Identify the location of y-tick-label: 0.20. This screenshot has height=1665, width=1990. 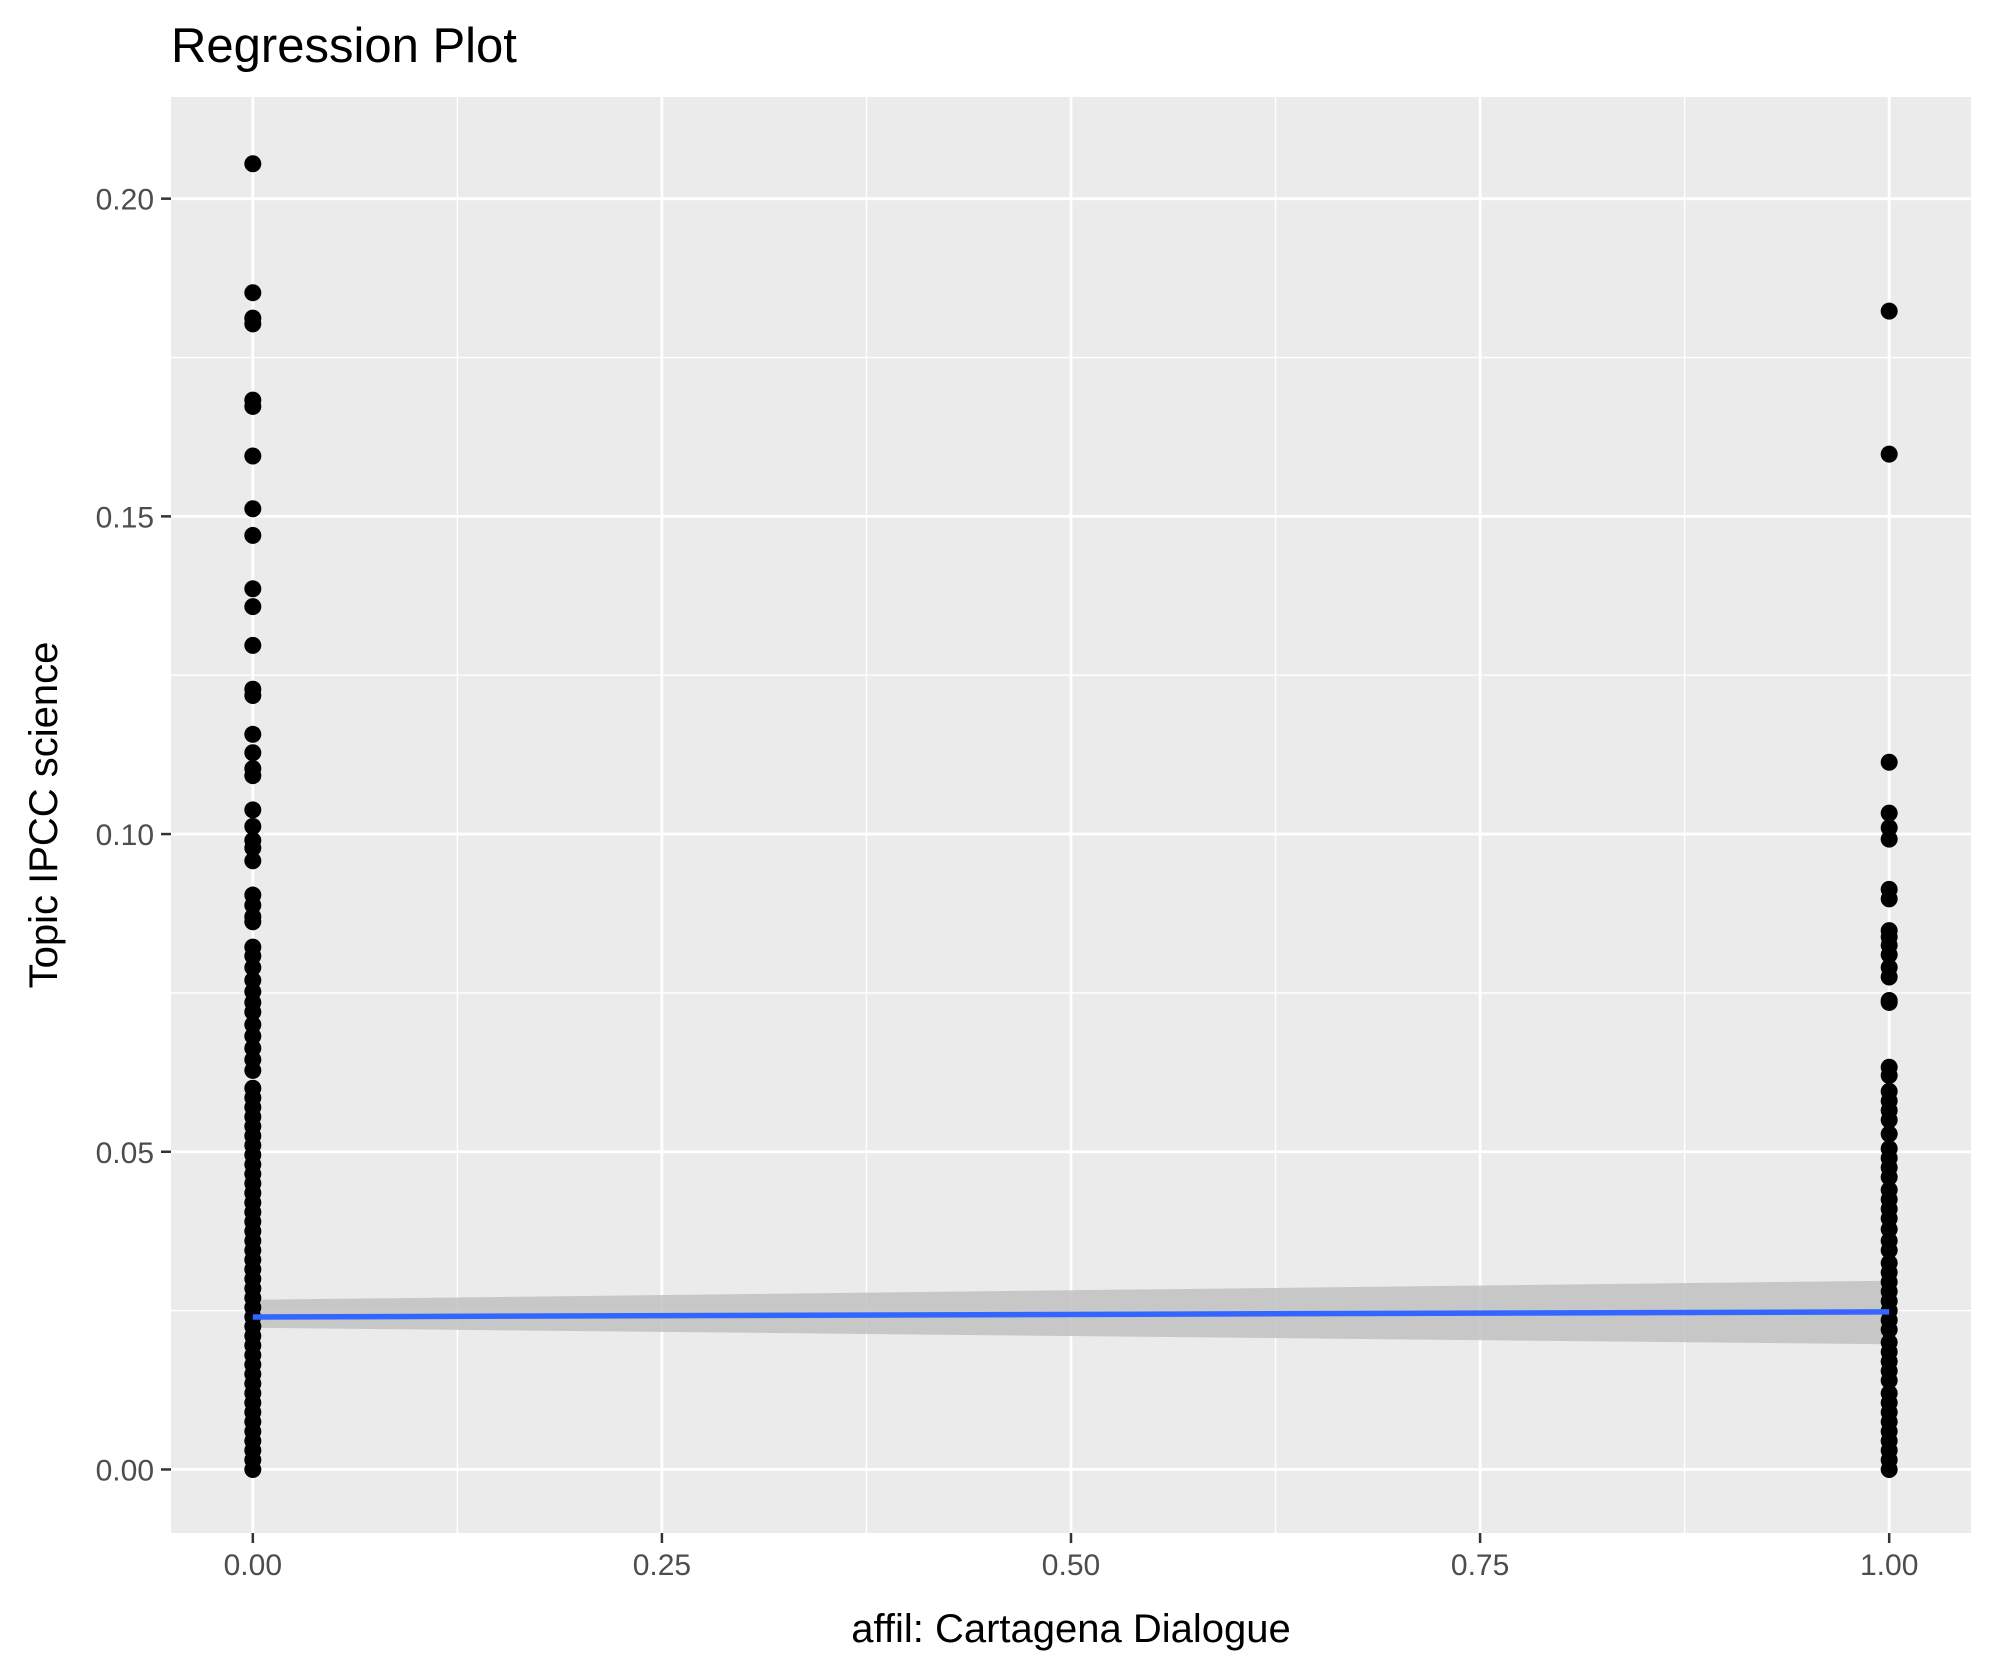
(125, 200).